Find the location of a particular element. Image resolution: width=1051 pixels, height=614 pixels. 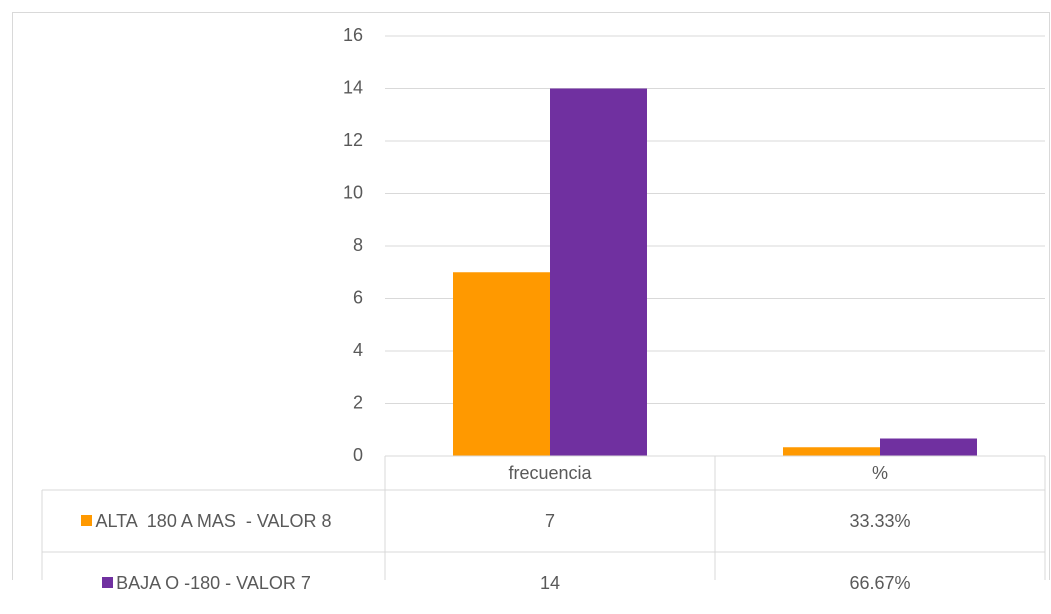

legend-entry: BAJA O -180 - VALOR 7 is located at coordinates (206, 583).